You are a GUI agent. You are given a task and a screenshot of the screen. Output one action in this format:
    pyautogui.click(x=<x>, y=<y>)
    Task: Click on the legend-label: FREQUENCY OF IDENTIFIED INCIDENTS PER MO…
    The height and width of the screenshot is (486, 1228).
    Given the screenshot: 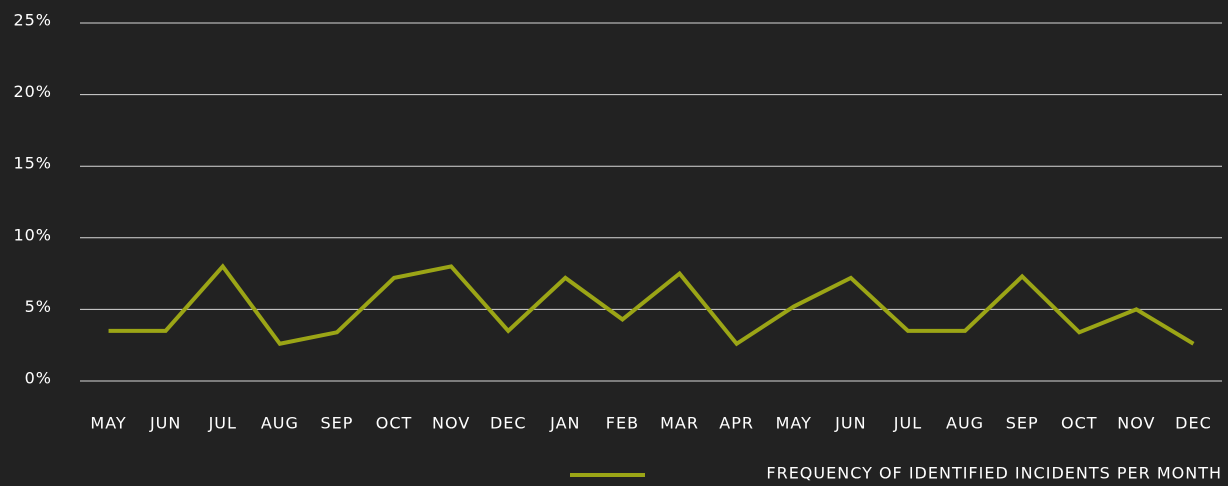 What is the action you would take?
    pyautogui.click(x=994, y=473)
    